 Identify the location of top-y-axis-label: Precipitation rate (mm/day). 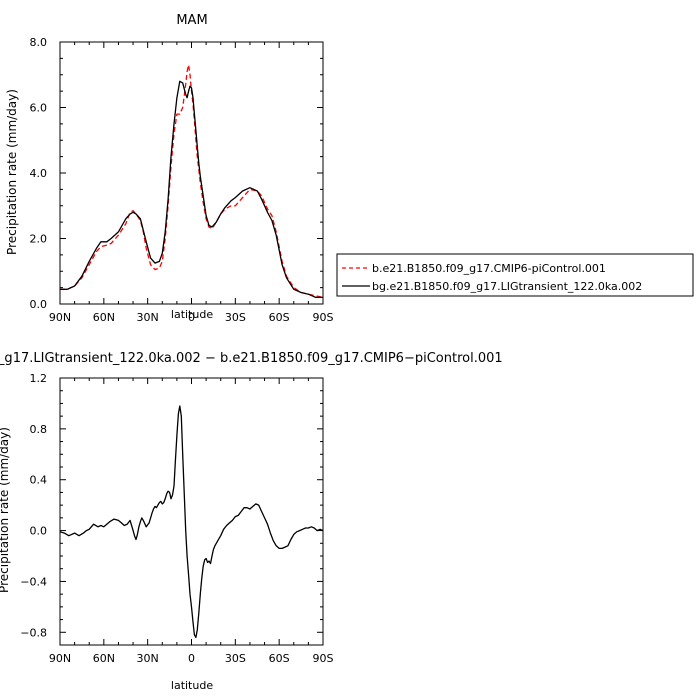
(12, 172).